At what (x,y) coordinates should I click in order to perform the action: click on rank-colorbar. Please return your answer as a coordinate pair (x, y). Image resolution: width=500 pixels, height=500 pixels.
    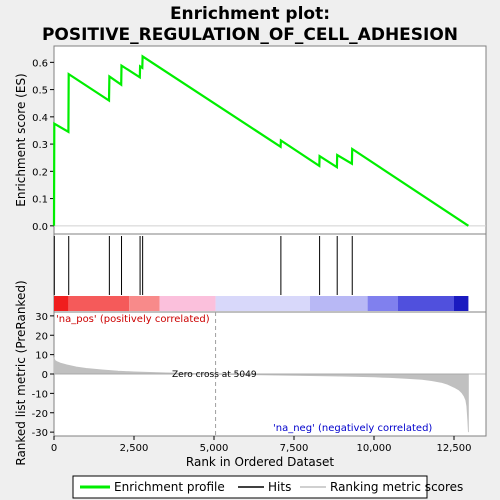
    Looking at the image, I should click on (261, 303).